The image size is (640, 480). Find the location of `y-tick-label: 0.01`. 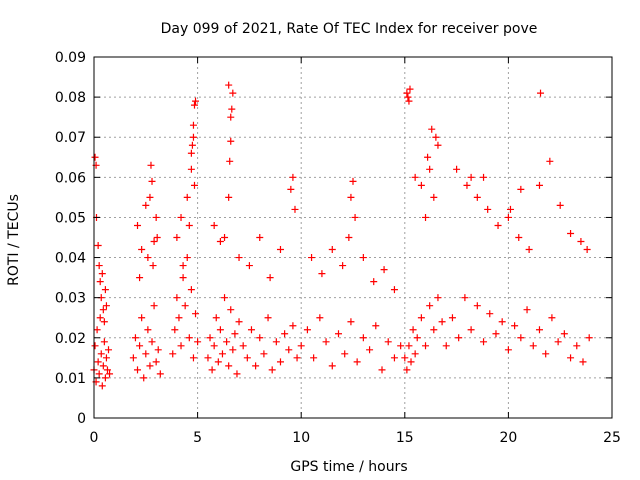

y-tick-label: 0.01 is located at coordinates (70, 379).